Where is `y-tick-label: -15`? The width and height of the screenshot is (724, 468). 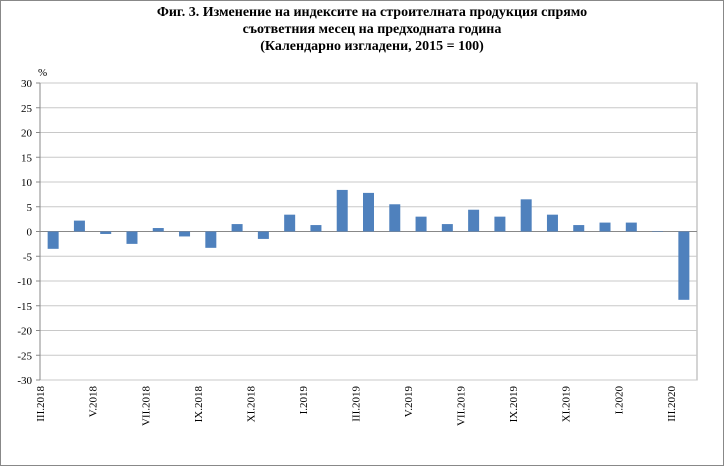
y-tick-label: -15 is located at coordinates (24, 307).